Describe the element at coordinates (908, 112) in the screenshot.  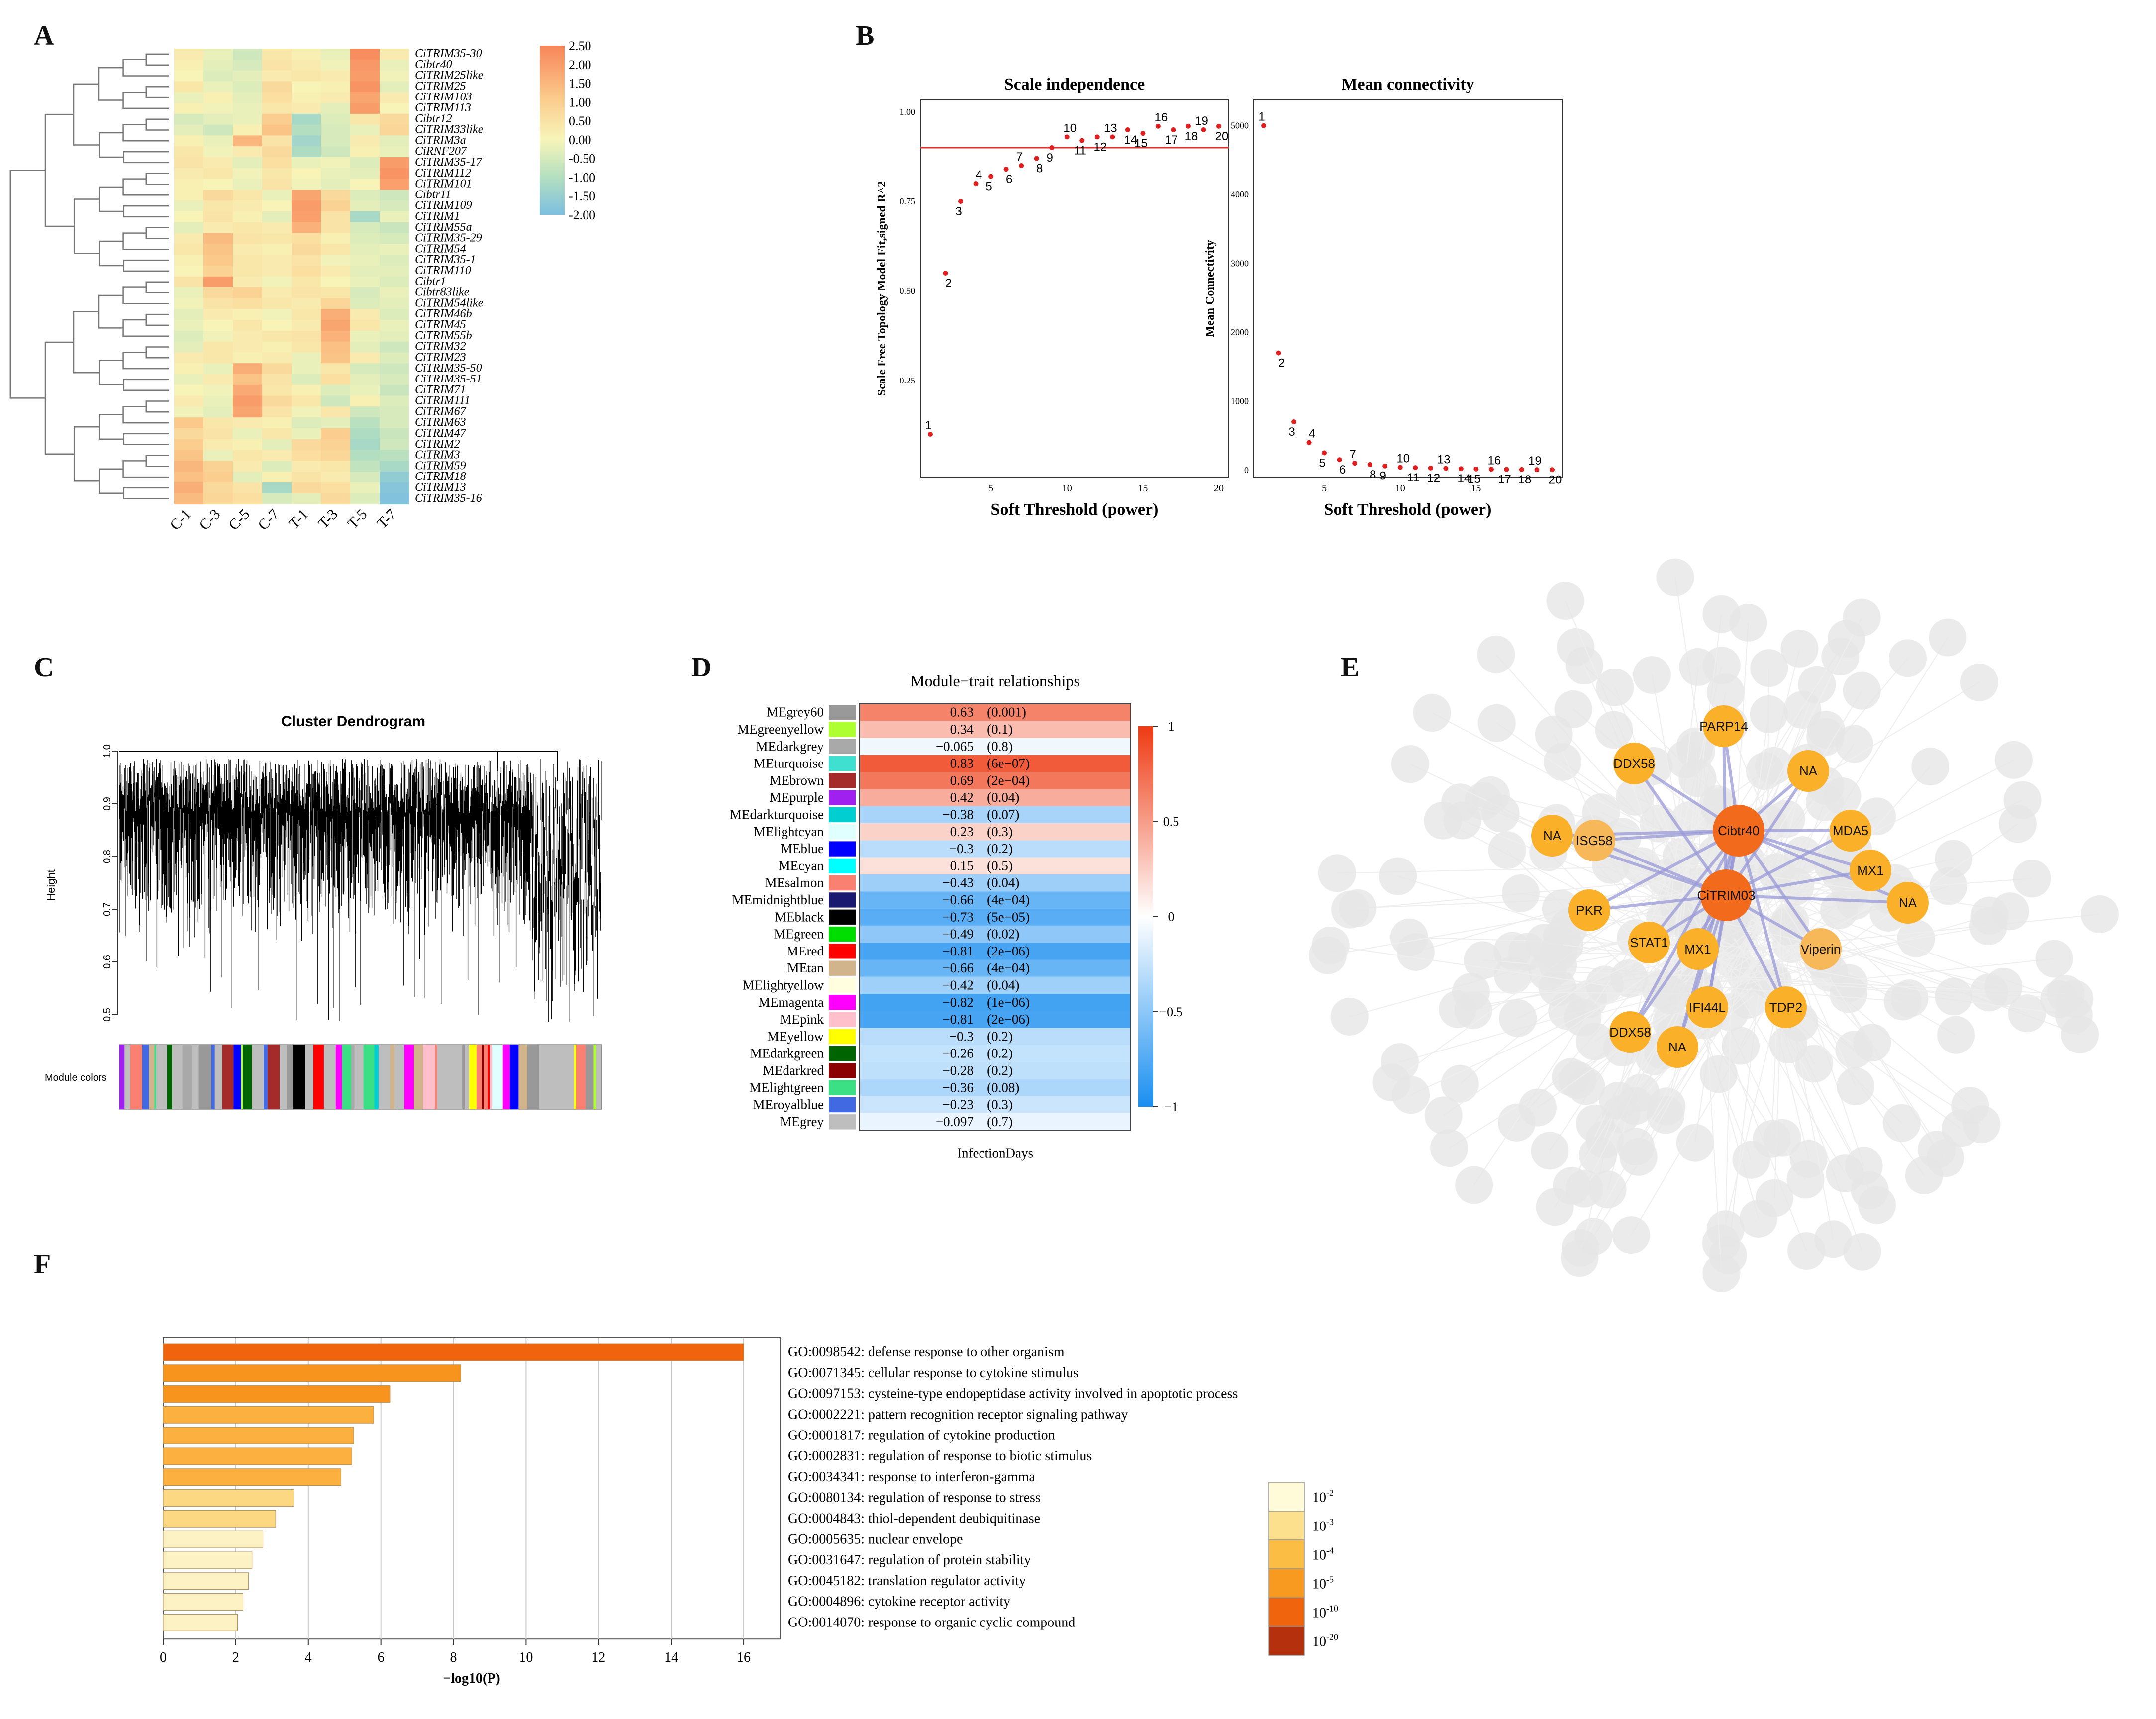
I see `y-tick-label: 1.00` at that location.